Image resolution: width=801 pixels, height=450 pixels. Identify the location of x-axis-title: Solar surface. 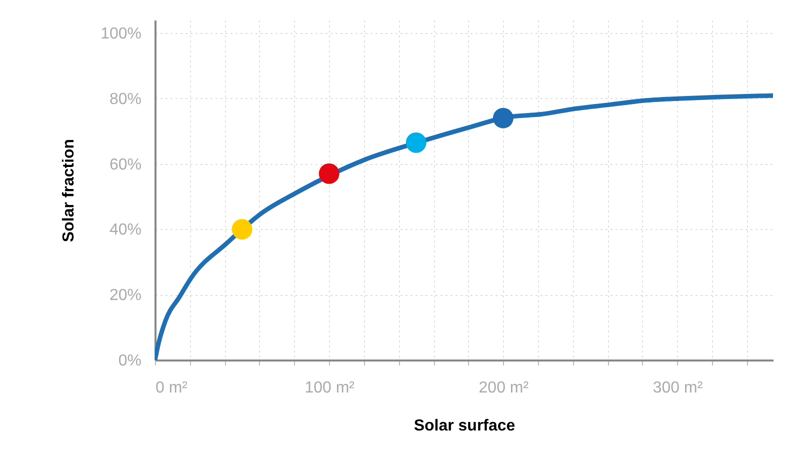
(465, 426).